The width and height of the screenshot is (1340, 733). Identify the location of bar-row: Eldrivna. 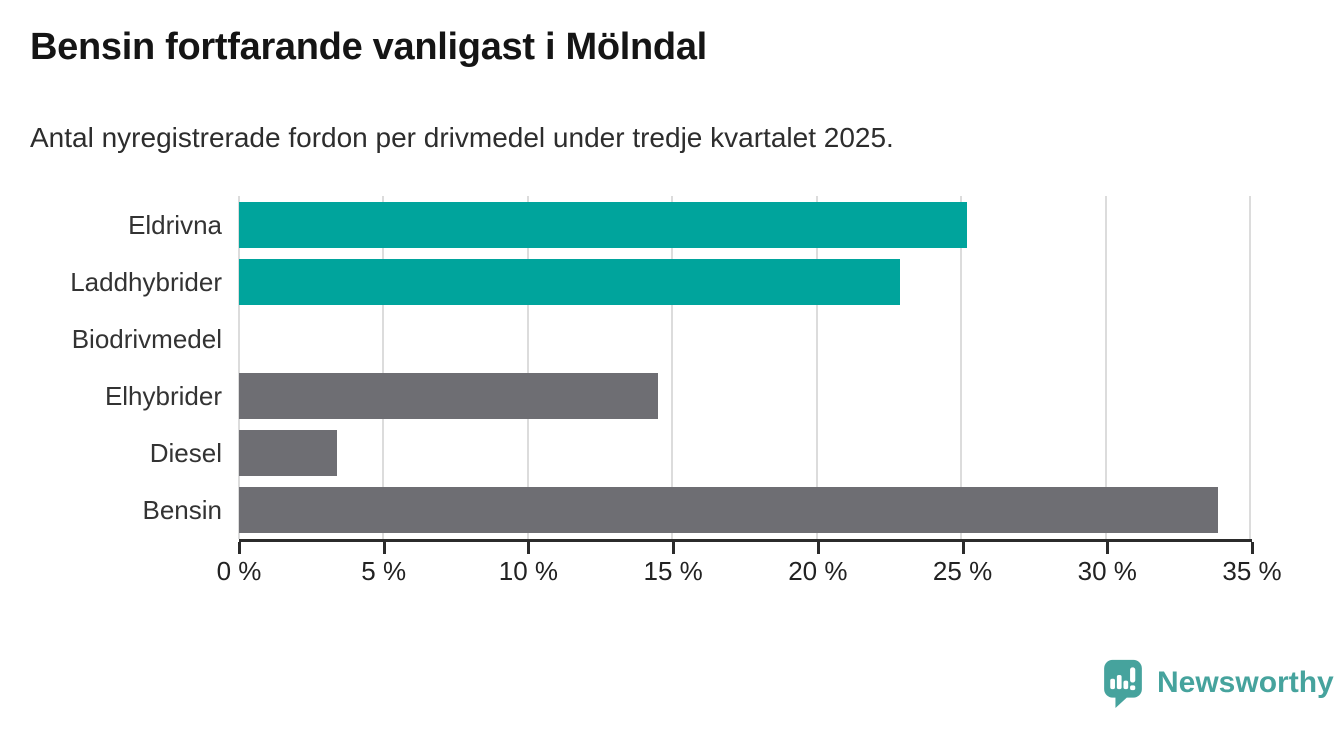
(689, 224).